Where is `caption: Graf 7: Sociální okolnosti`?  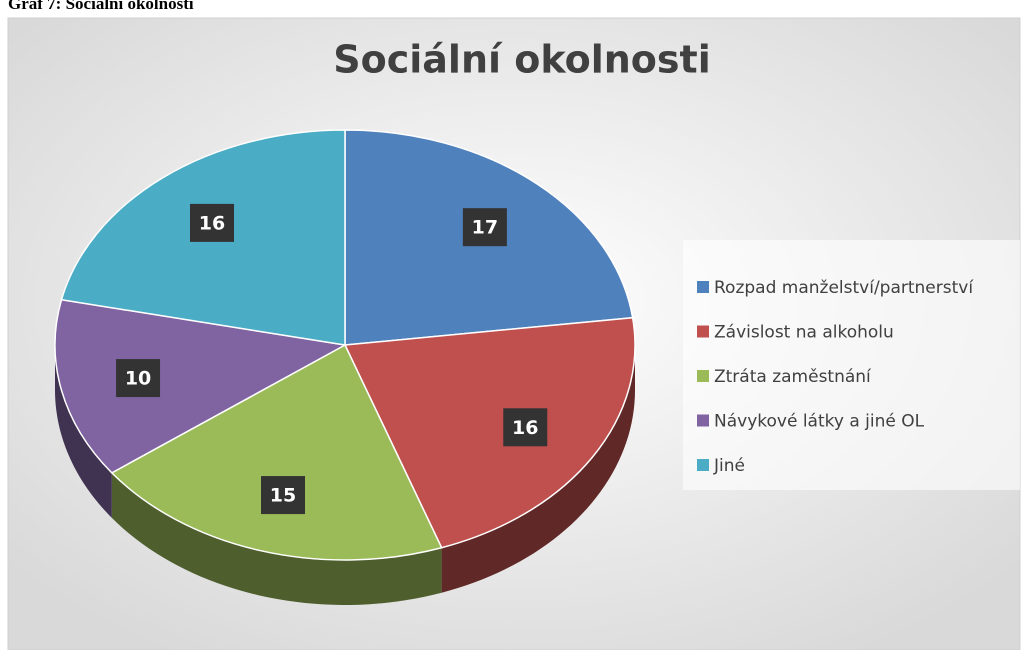
caption: Graf 7: Sociální okolnosti is located at coordinates (101, 6).